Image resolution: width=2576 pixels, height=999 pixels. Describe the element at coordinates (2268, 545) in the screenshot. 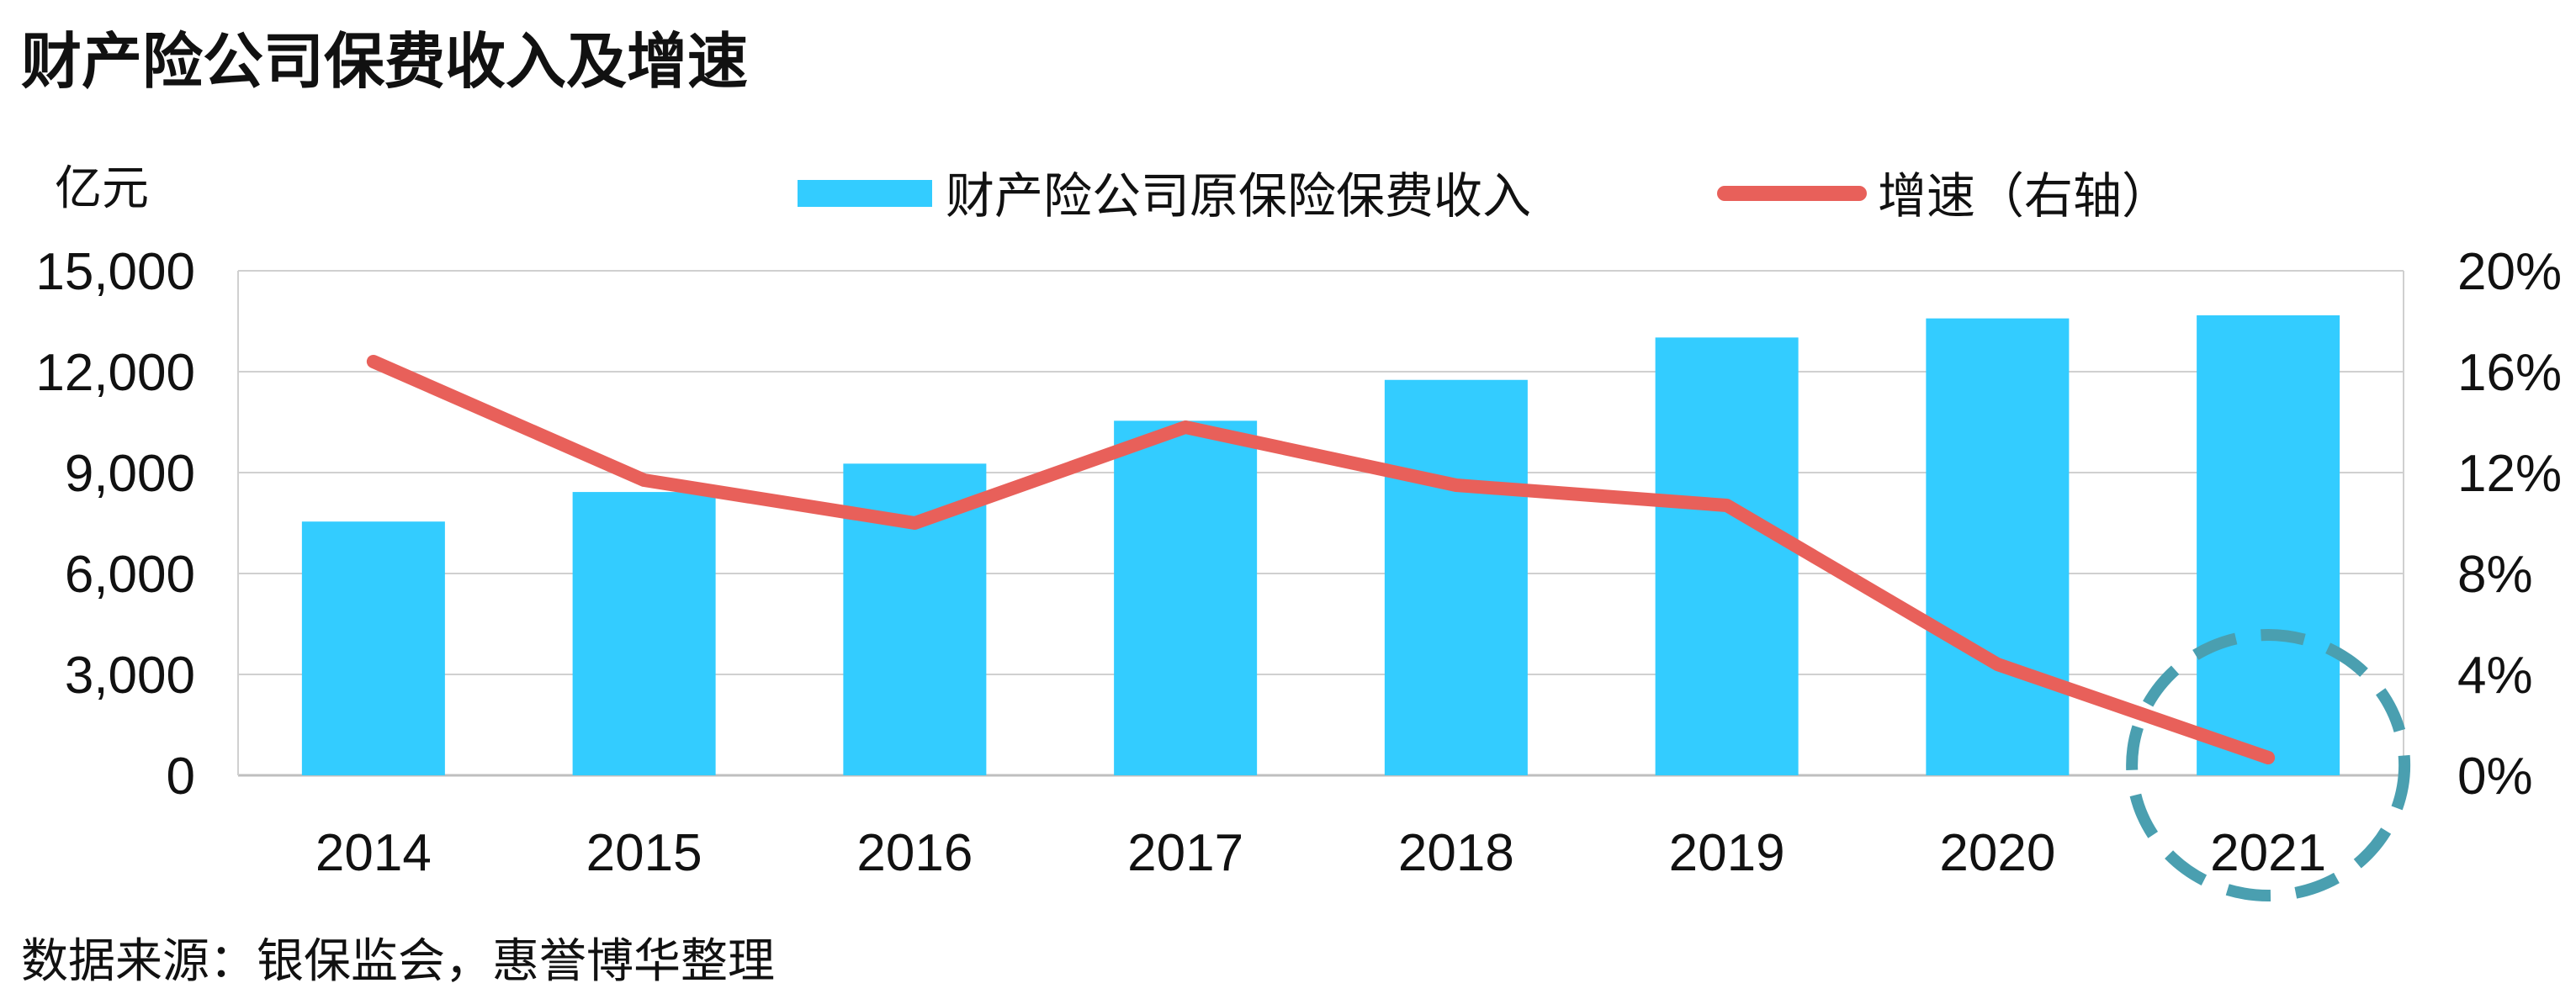

I see `bar-2021` at that location.